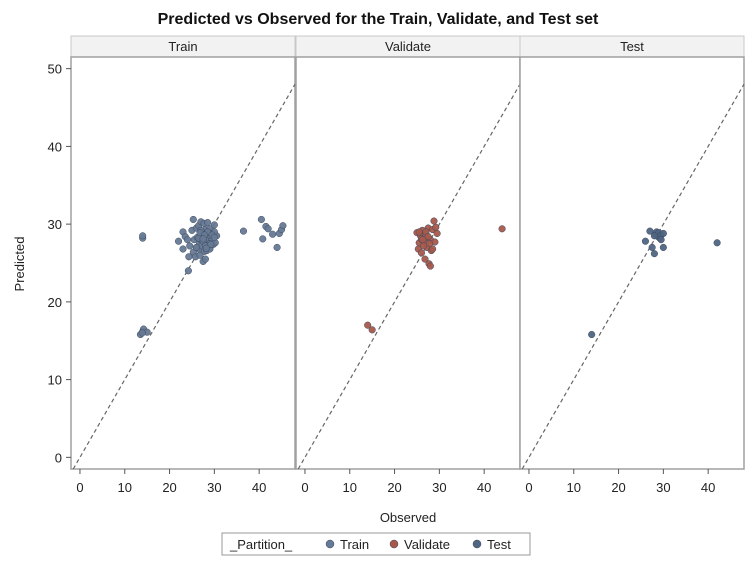 Image resolution: width=755 pixels, height=564 pixels. What do you see at coordinates (354, 544) in the screenshot?
I see `legend-label-train: Train` at bounding box center [354, 544].